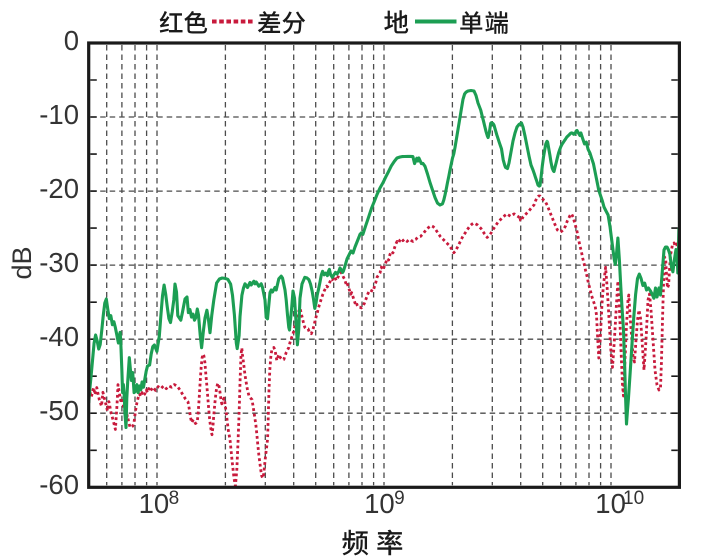  What do you see at coordinates (59, 188) in the screenshot?
I see `svg-text: -20` at bounding box center [59, 188].